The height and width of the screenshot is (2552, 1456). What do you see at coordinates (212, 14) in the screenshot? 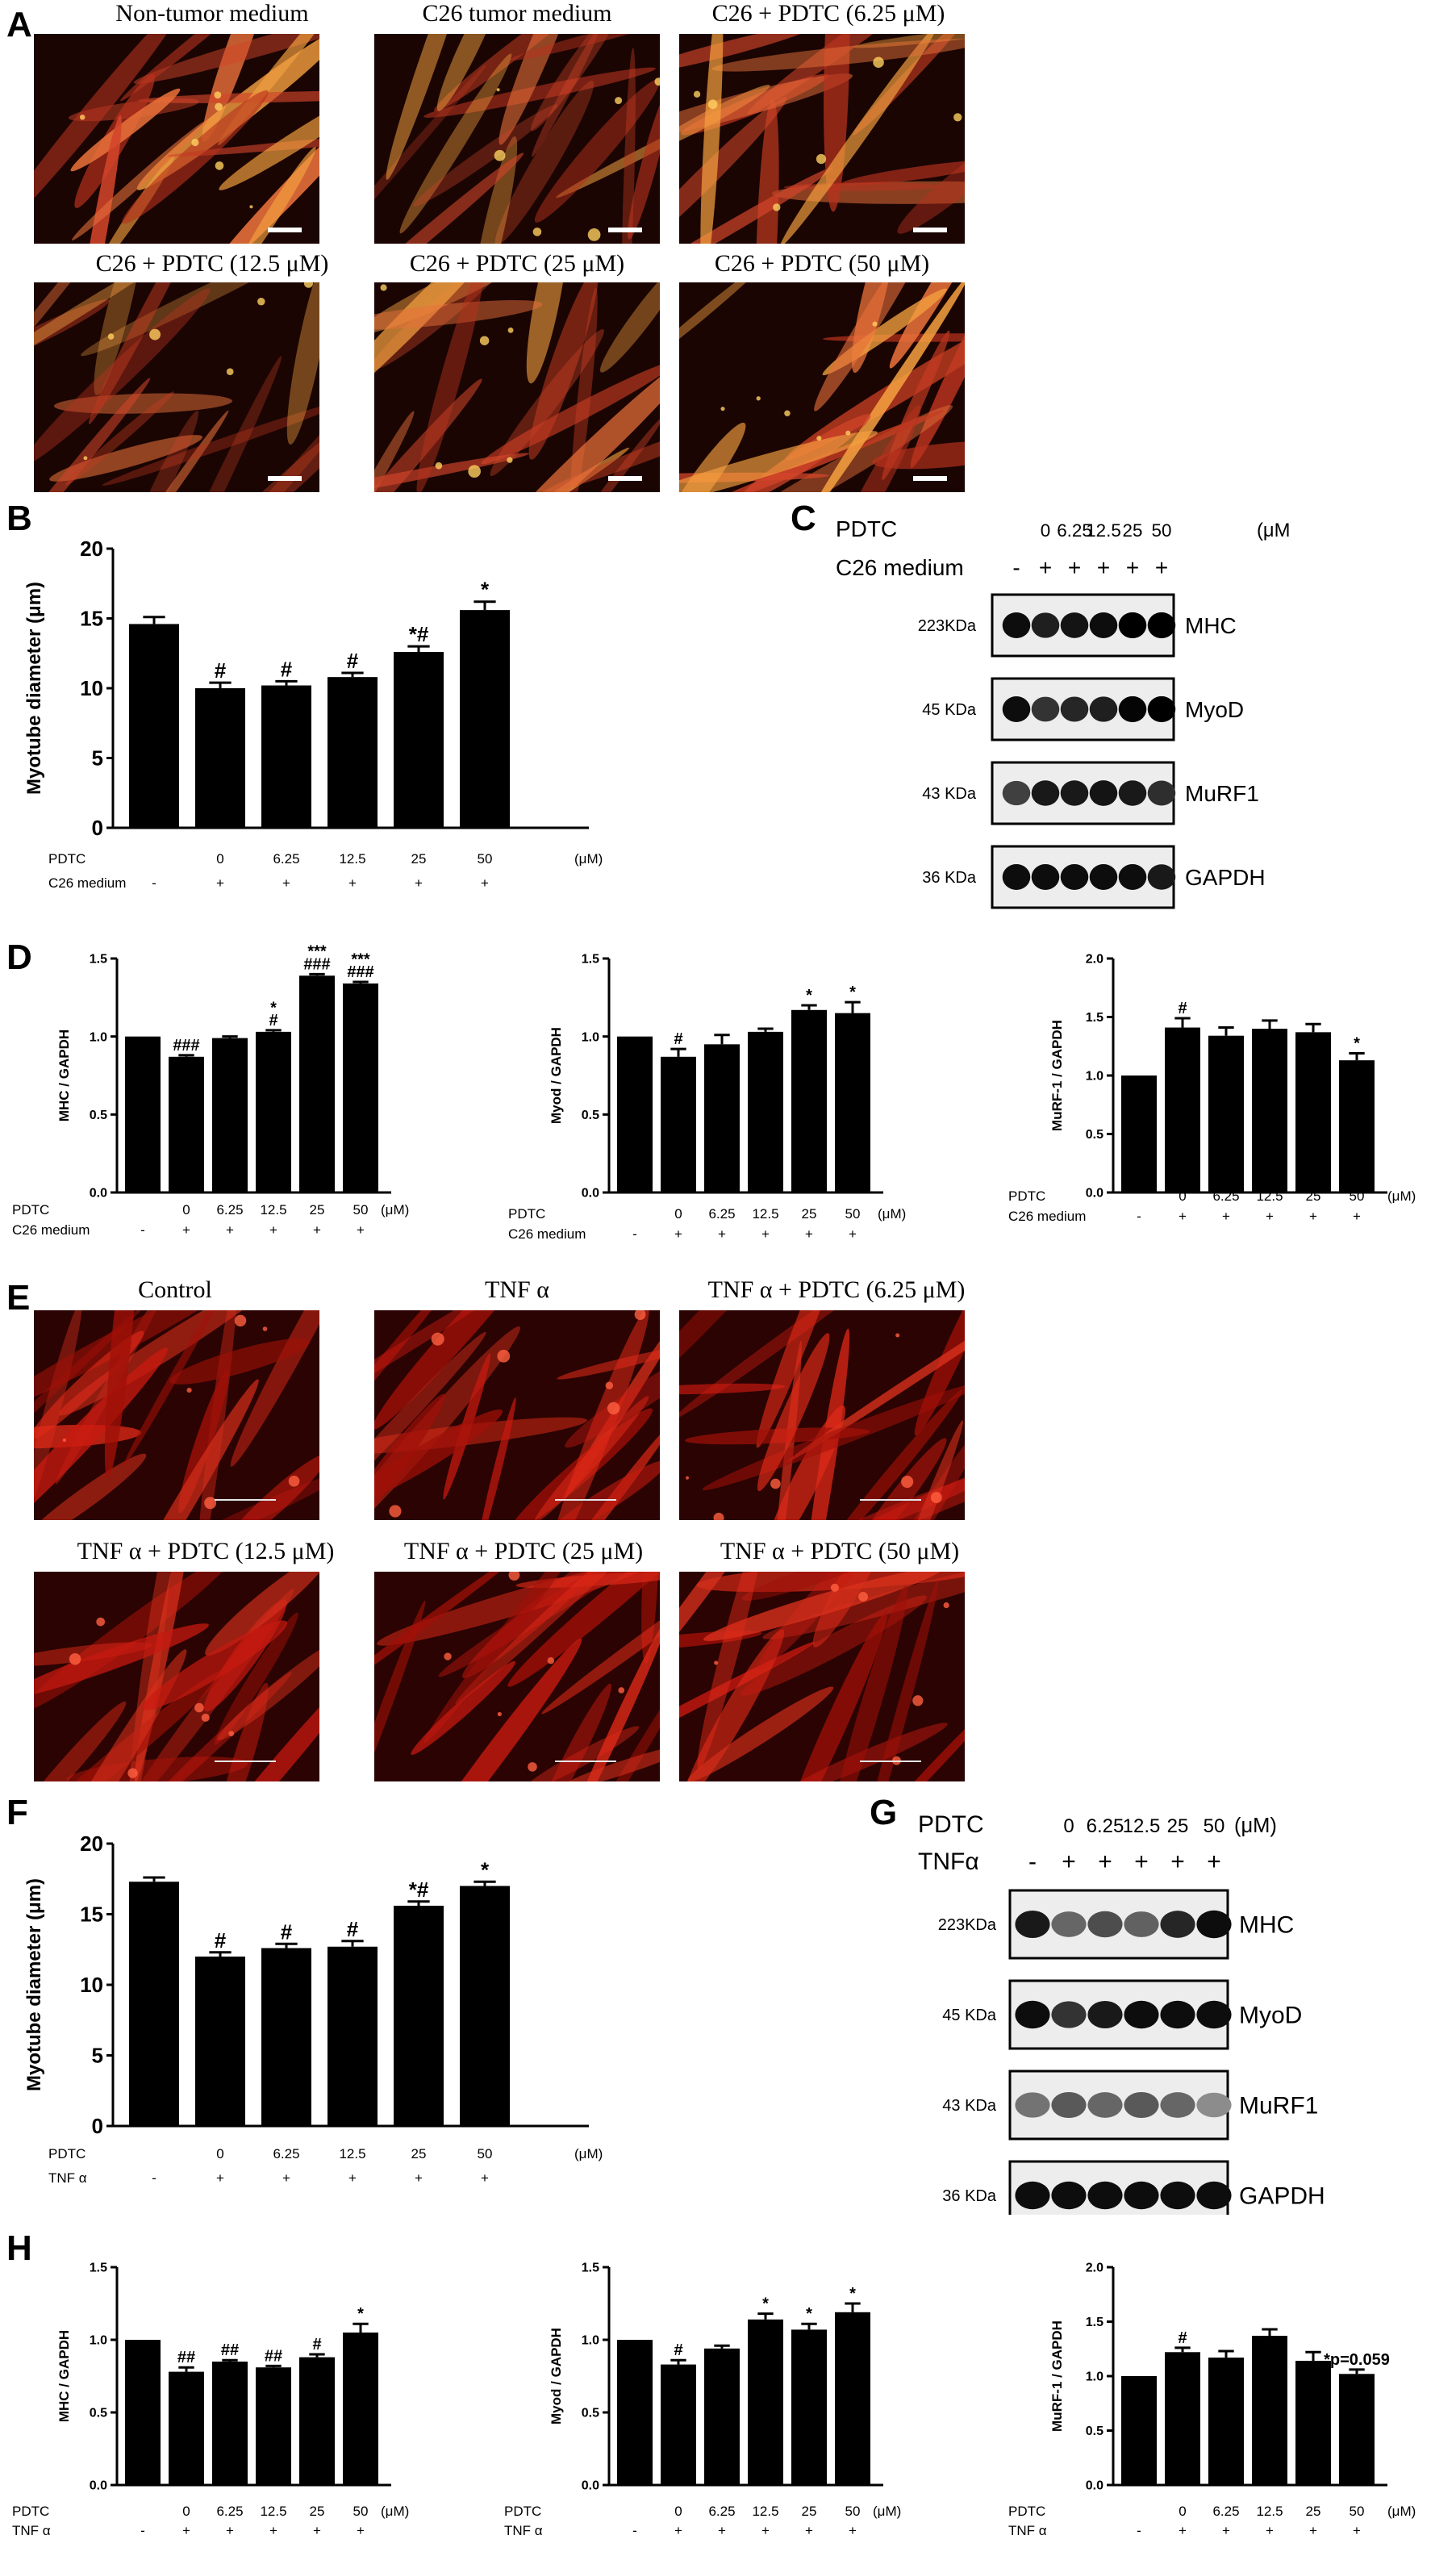
I see `micrograph-label: Non-tumor medium` at bounding box center [212, 14].